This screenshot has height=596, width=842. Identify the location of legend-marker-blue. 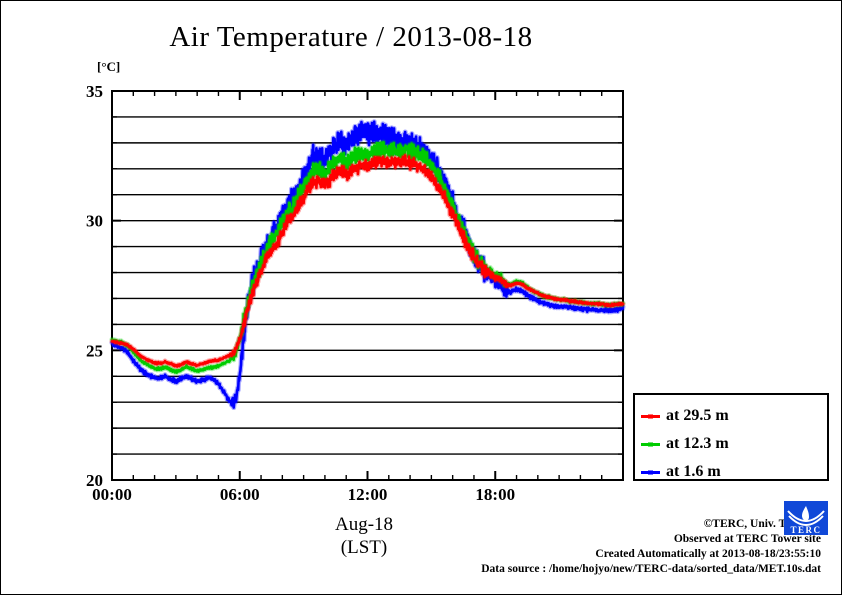
(650, 472).